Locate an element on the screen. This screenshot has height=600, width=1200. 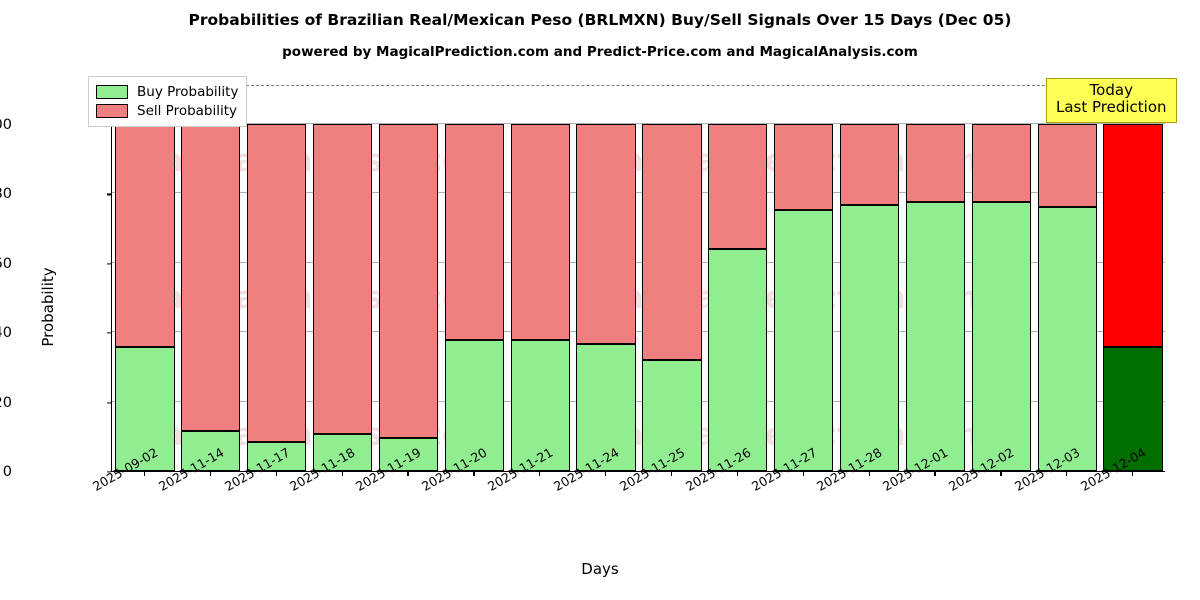
legend-item-sell: Sell Probability is located at coordinates (167, 110).